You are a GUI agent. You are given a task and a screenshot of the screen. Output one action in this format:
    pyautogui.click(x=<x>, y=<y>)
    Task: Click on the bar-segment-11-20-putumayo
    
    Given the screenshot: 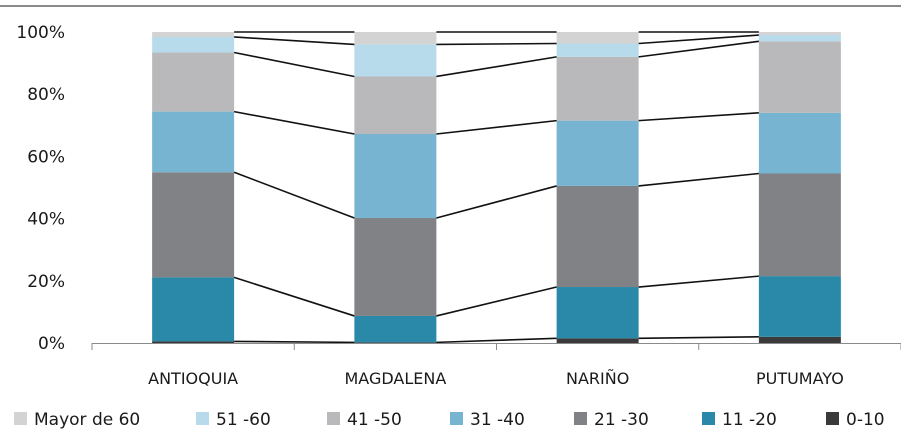 What is the action you would take?
    pyautogui.click(x=799, y=306)
    